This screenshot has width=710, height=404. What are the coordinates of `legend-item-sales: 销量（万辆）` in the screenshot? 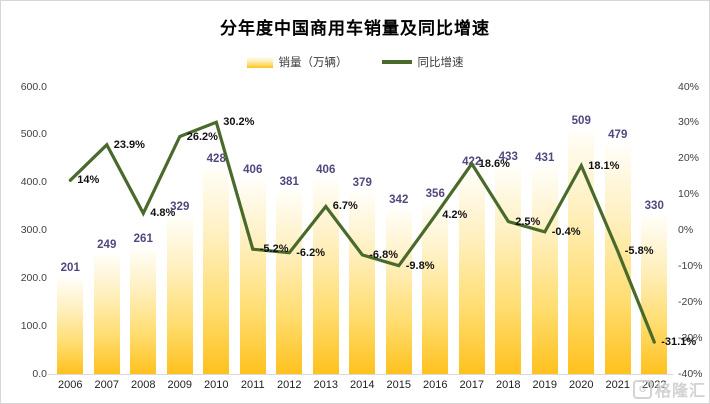 It's located at (297, 62).